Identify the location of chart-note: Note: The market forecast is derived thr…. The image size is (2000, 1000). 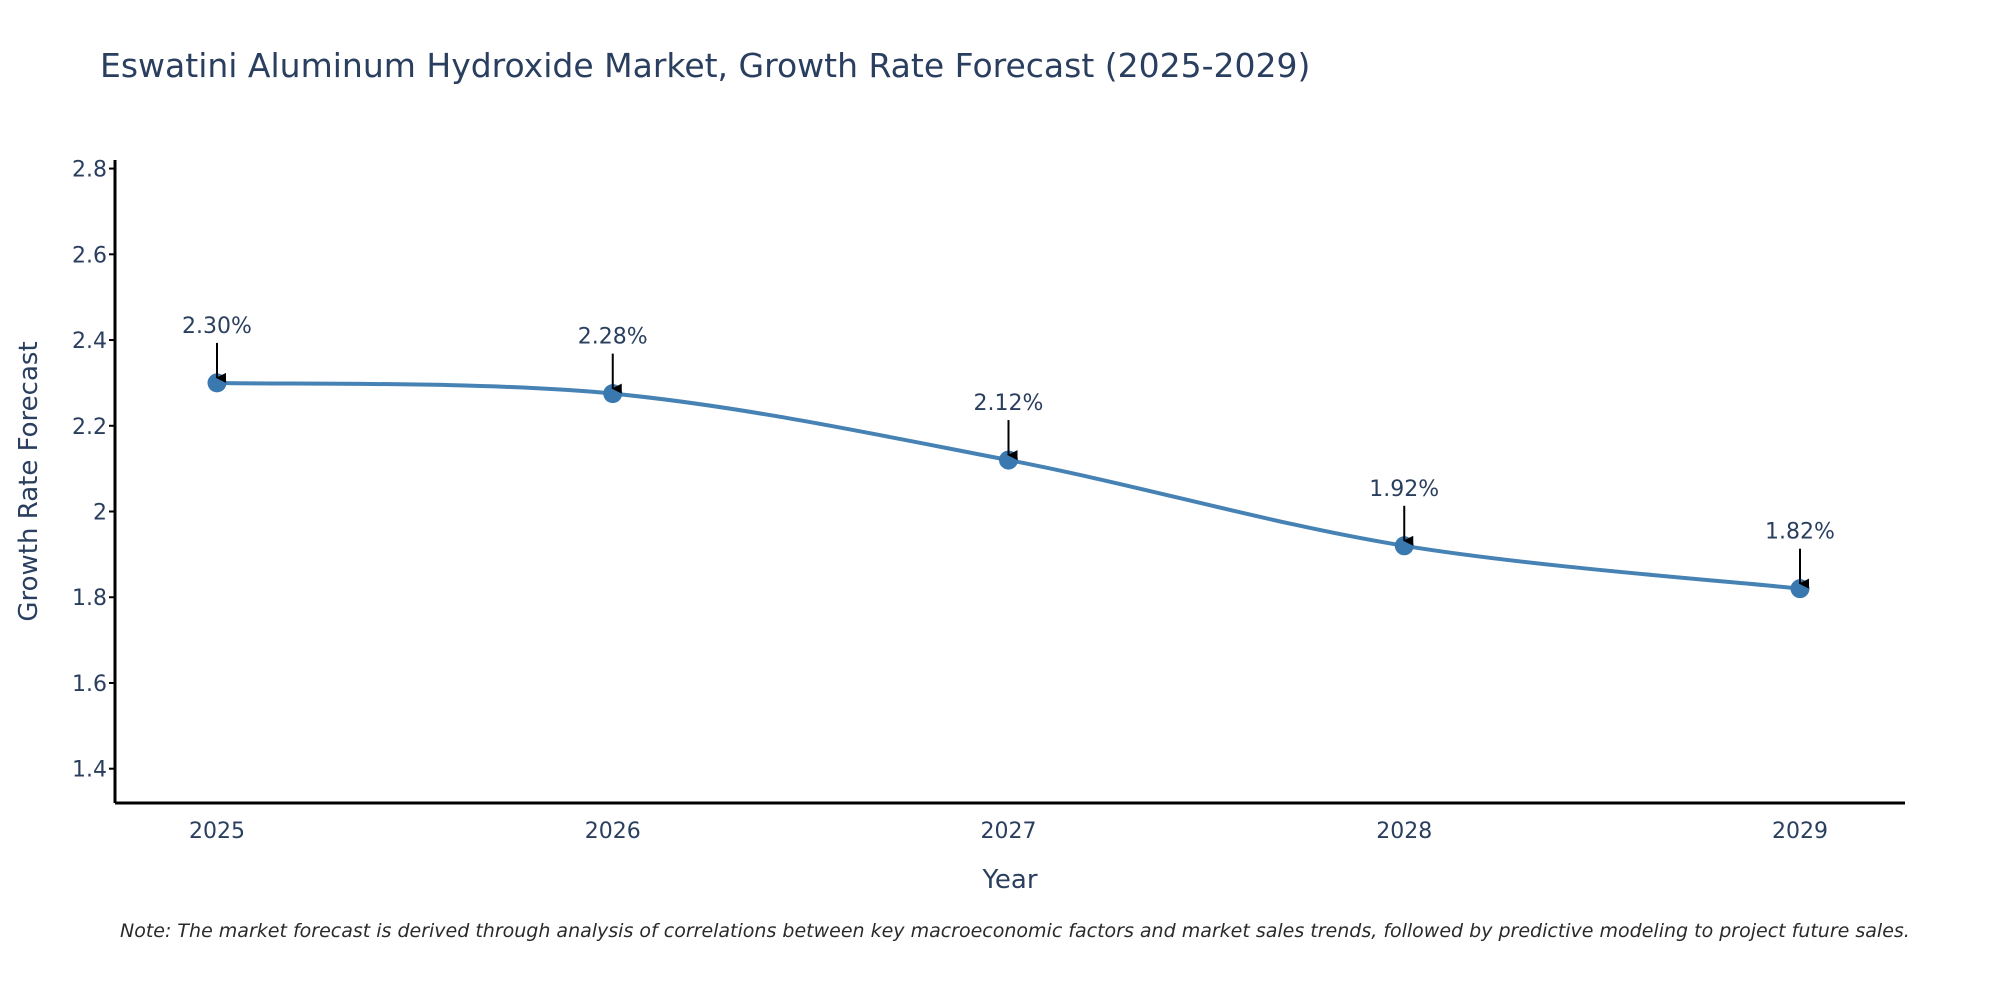
(1015, 931).